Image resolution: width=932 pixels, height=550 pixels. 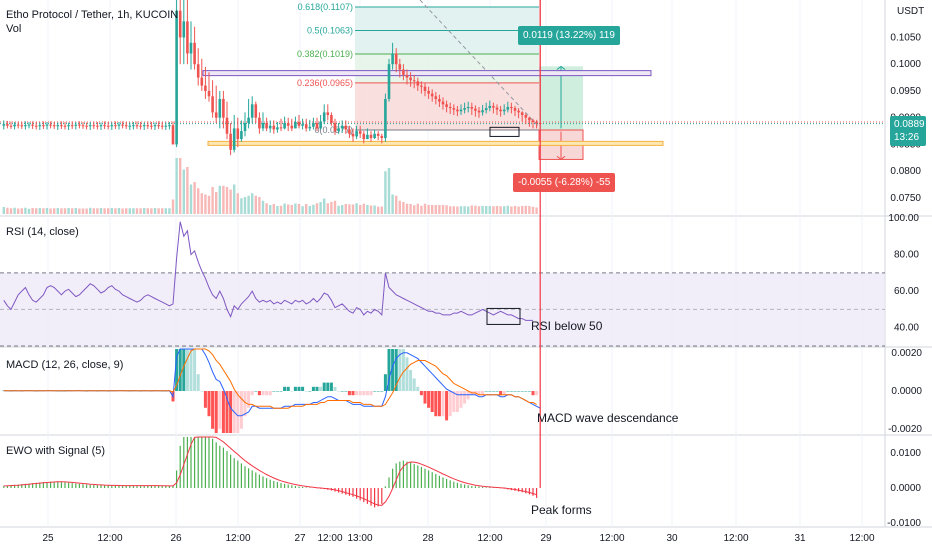 I want to click on rsi-axis-tick: 80.00, so click(x=906, y=255).